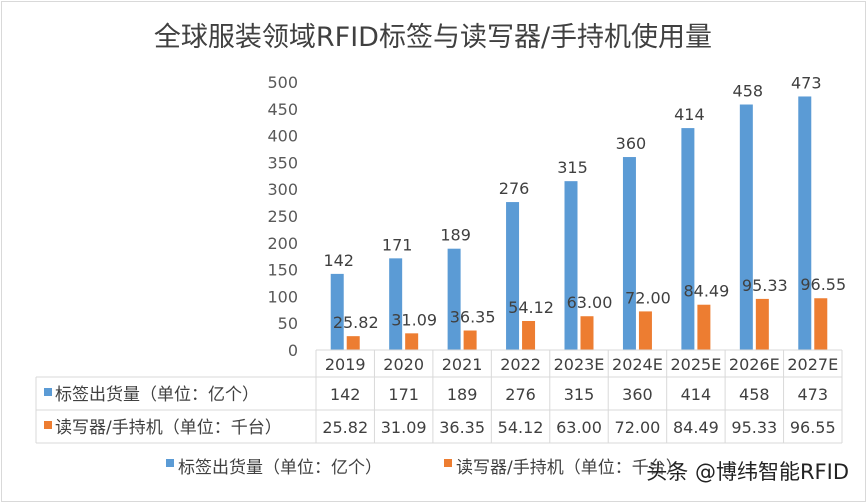  I want to click on data-label: 189, so click(455, 235).